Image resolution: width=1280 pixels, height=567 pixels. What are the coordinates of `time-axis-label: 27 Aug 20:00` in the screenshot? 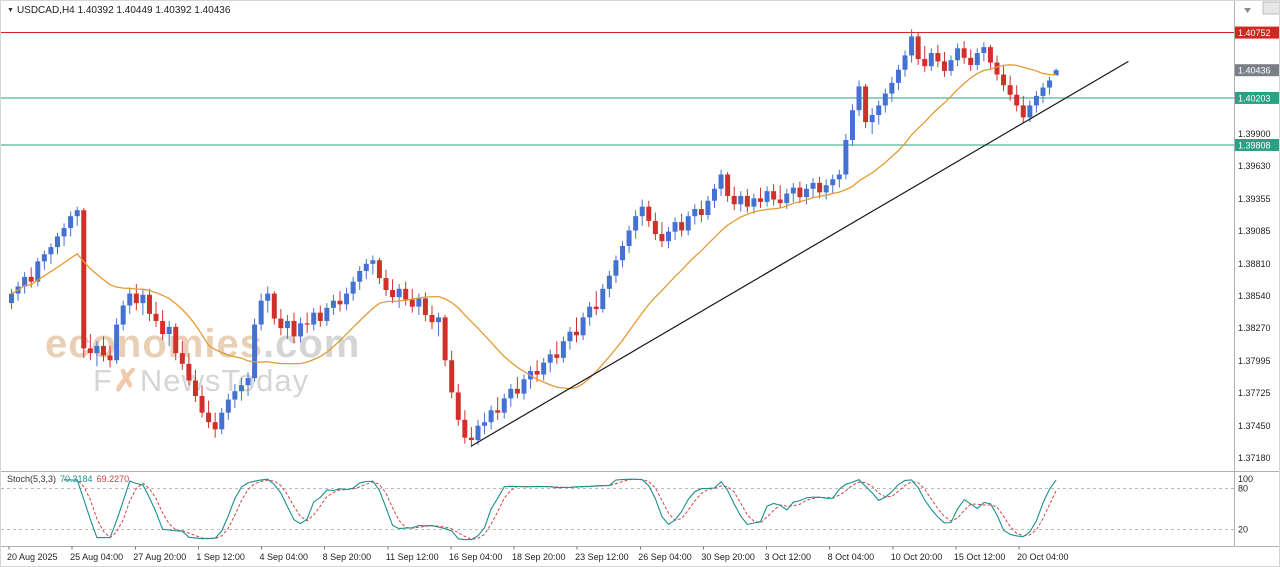 It's located at (159, 557).